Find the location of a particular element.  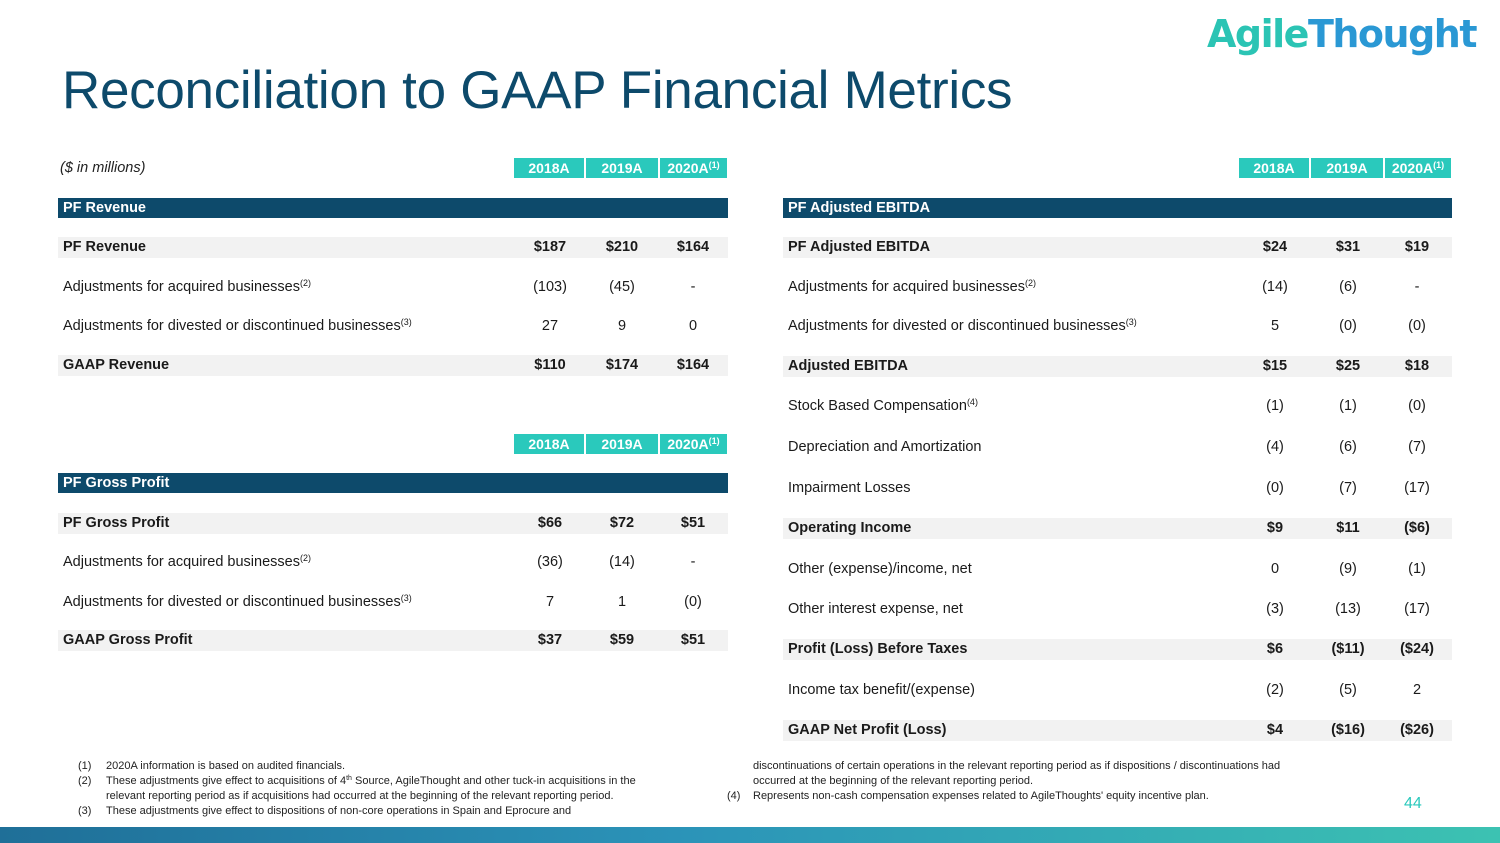

agilethought-logo: AgileThought is located at coordinates (1342, 34).